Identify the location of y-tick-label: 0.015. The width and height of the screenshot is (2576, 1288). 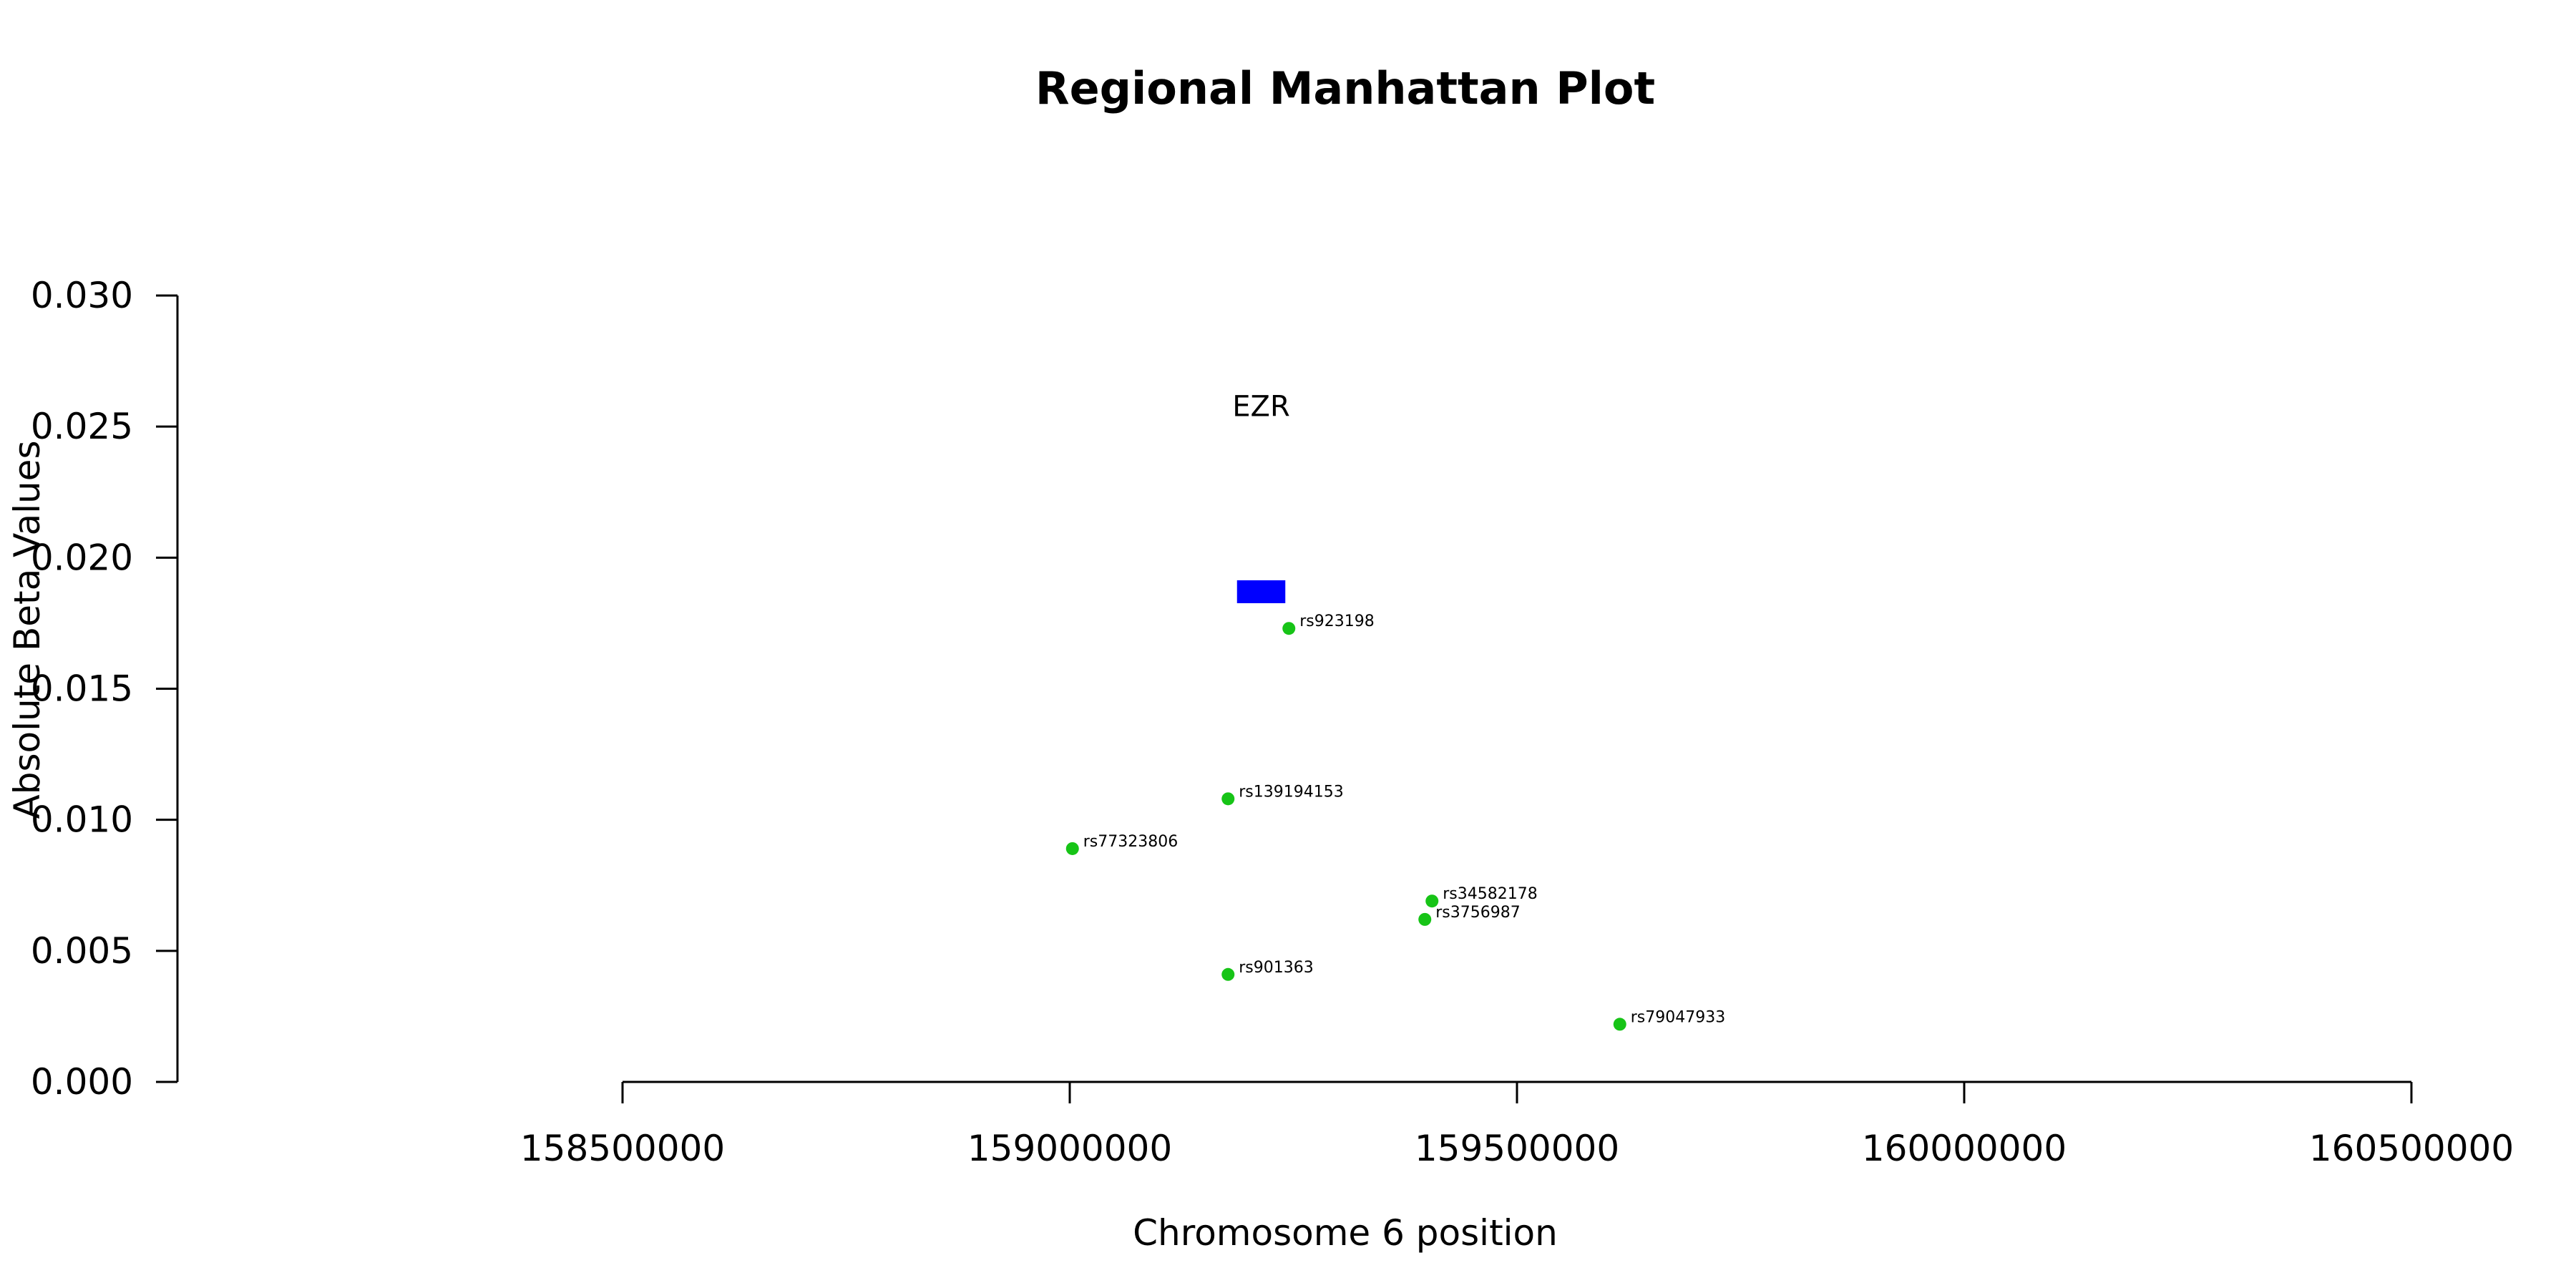
(82, 689).